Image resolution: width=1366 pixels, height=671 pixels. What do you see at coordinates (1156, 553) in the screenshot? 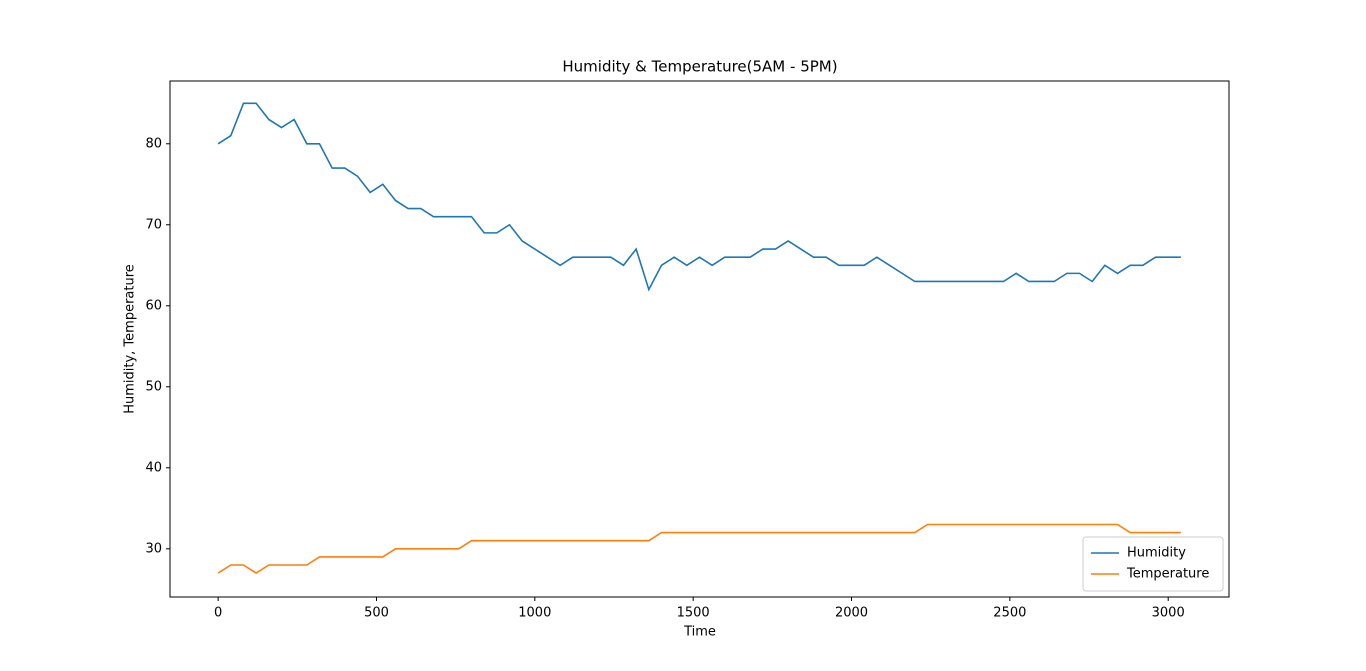
I see `legend-label: Humidity` at bounding box center [1156, 553].